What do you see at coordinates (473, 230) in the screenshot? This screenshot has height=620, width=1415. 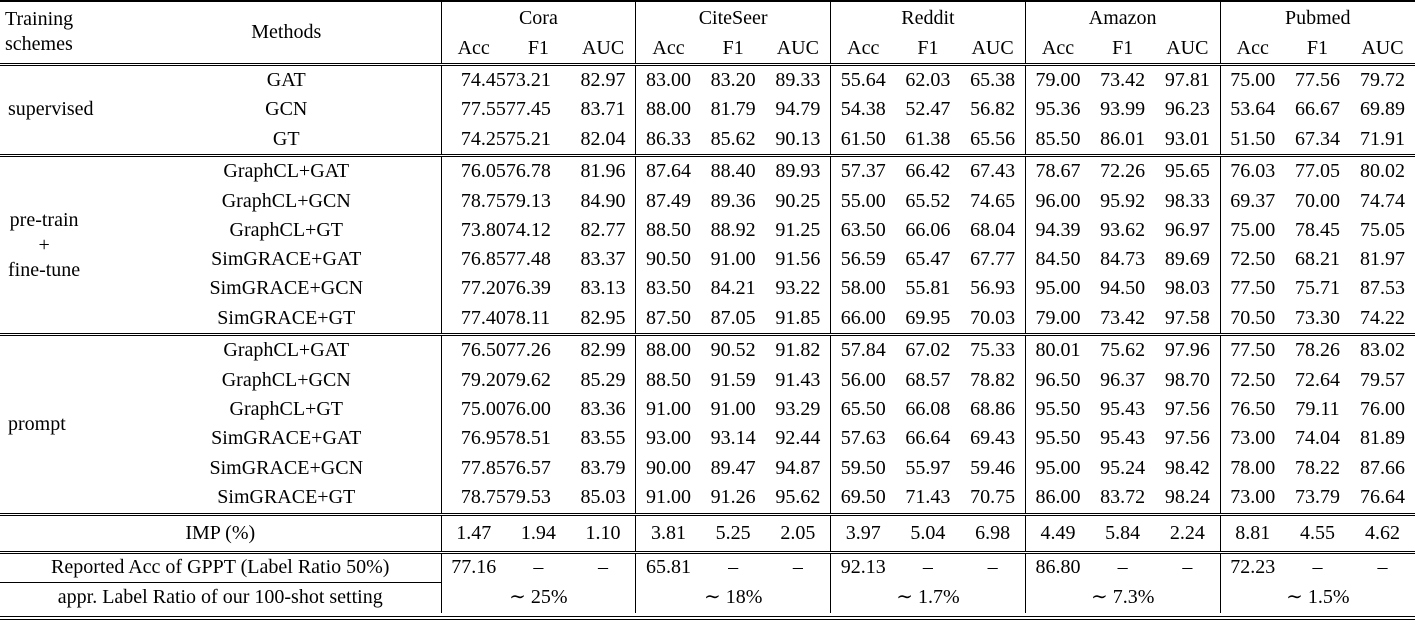 I see `metric-value-cell: 73.80` at bounding box center [473, 230].